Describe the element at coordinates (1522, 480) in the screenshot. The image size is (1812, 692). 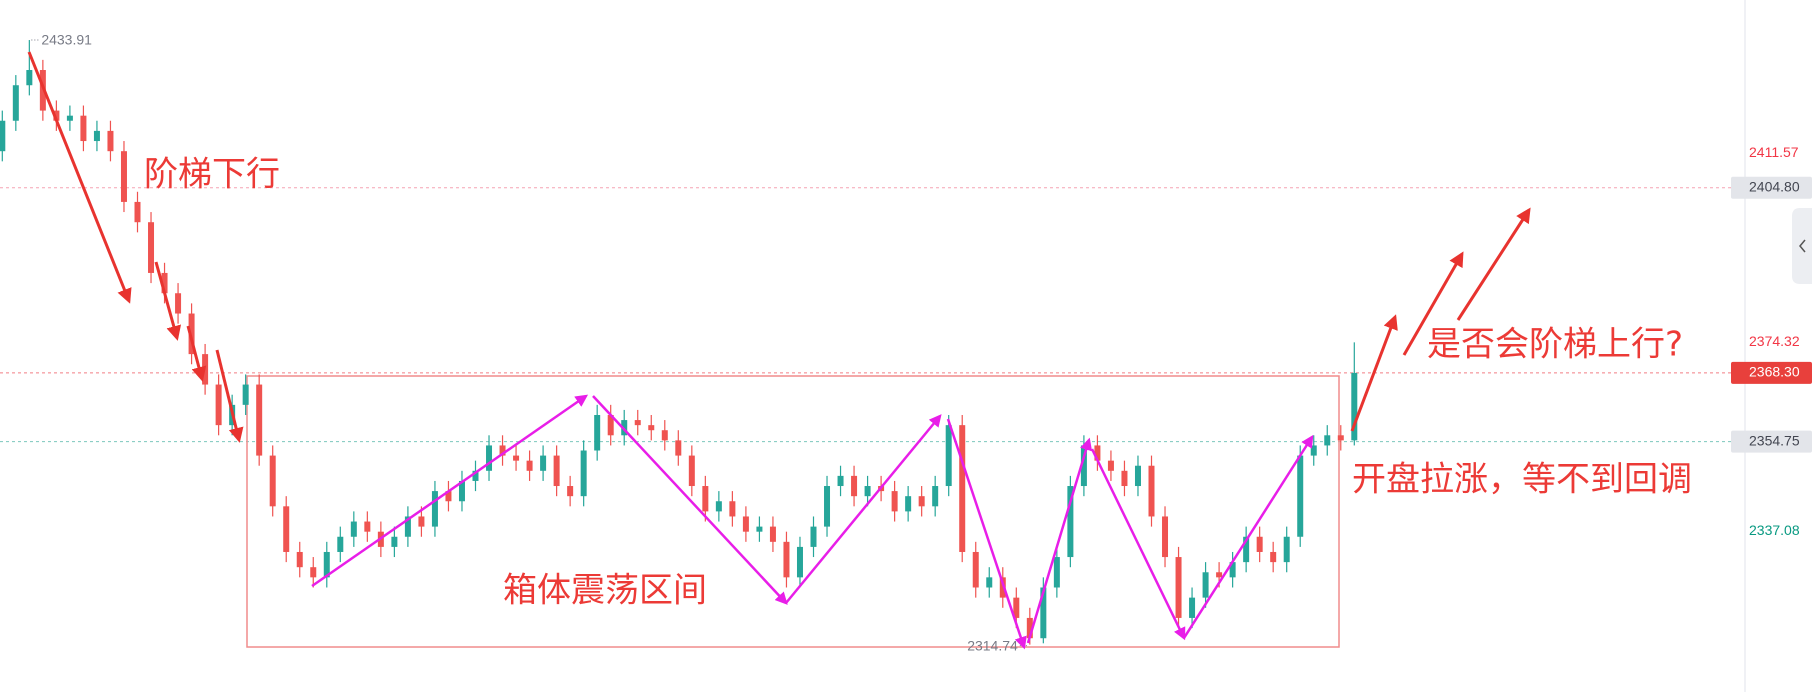
I see `annotation: 开盘拉涨，等不到回调` at that location.